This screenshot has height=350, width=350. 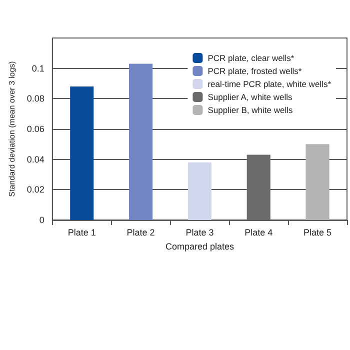 What do you see at coordinates (41, 220) in the screenshot?
I see `y-tick-label: 0` at bounding box center [41, 220].